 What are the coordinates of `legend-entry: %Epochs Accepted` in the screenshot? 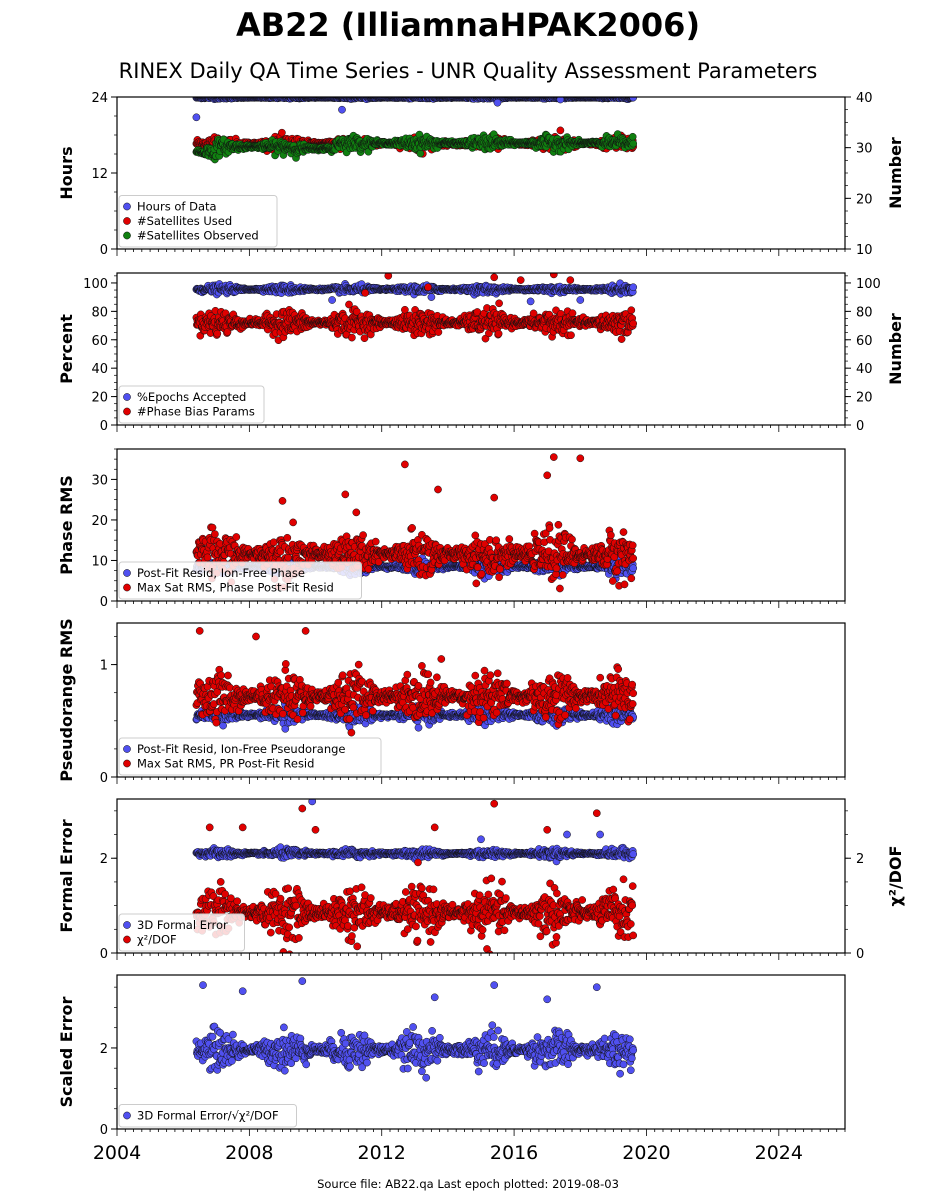 It's located at (191, 397).